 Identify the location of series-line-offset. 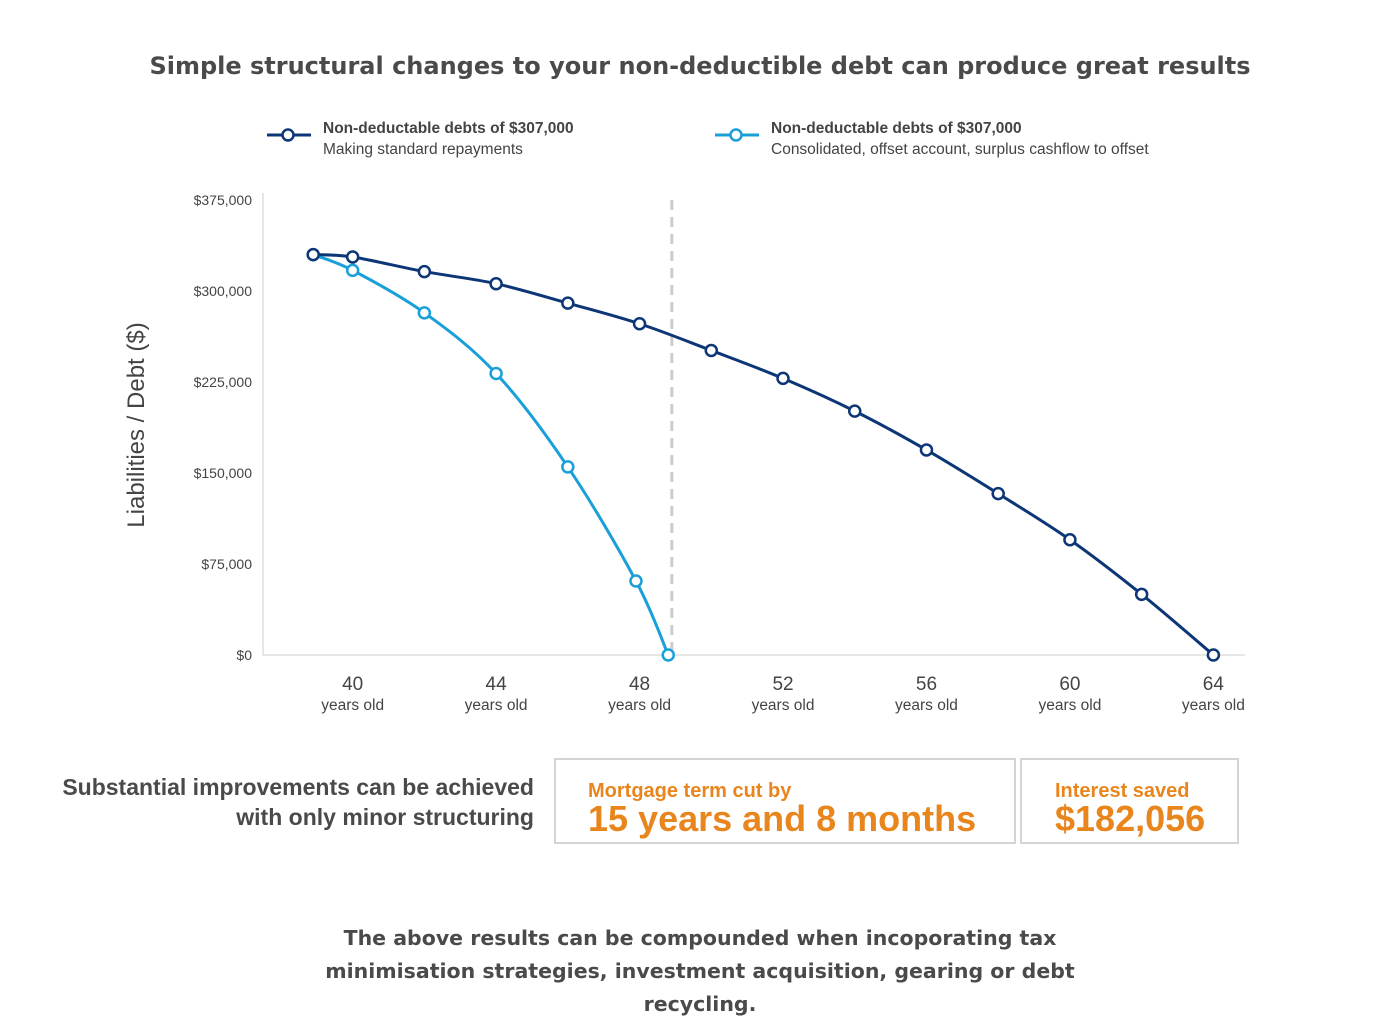
(491, 454).